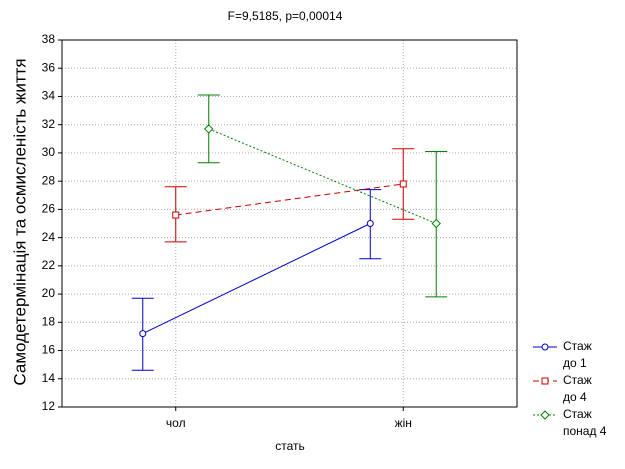  What do you see at coordinates (49, 265) in the screenshot?
I see `y-tick-label: 22` at bounding box center [49, 265].